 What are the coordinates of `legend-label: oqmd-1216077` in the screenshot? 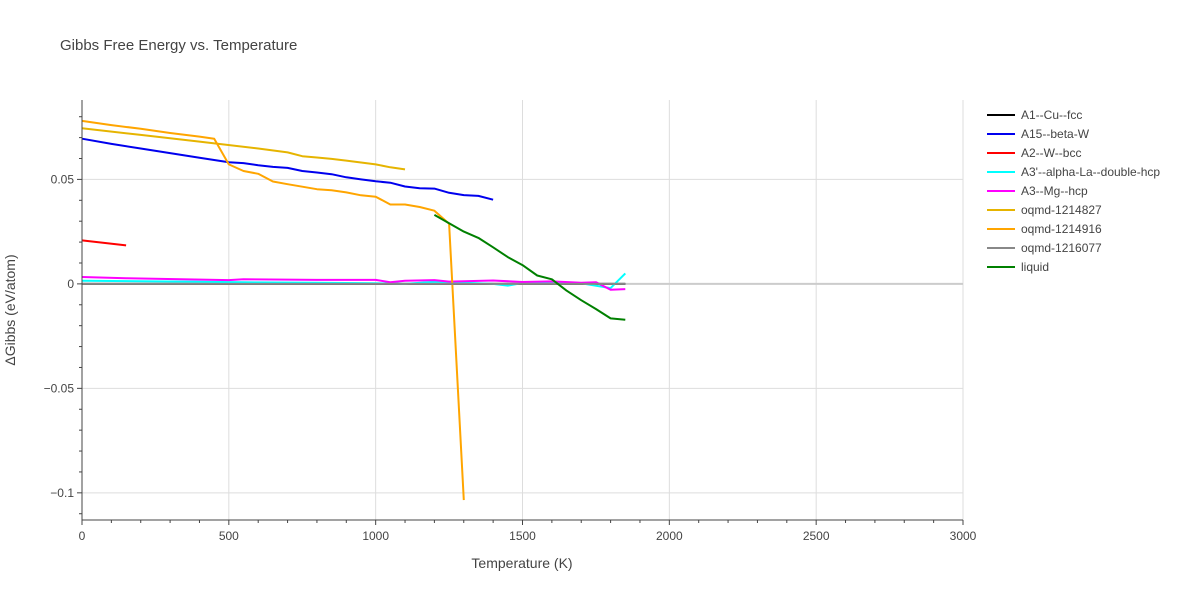 It's located at (1061, 248).